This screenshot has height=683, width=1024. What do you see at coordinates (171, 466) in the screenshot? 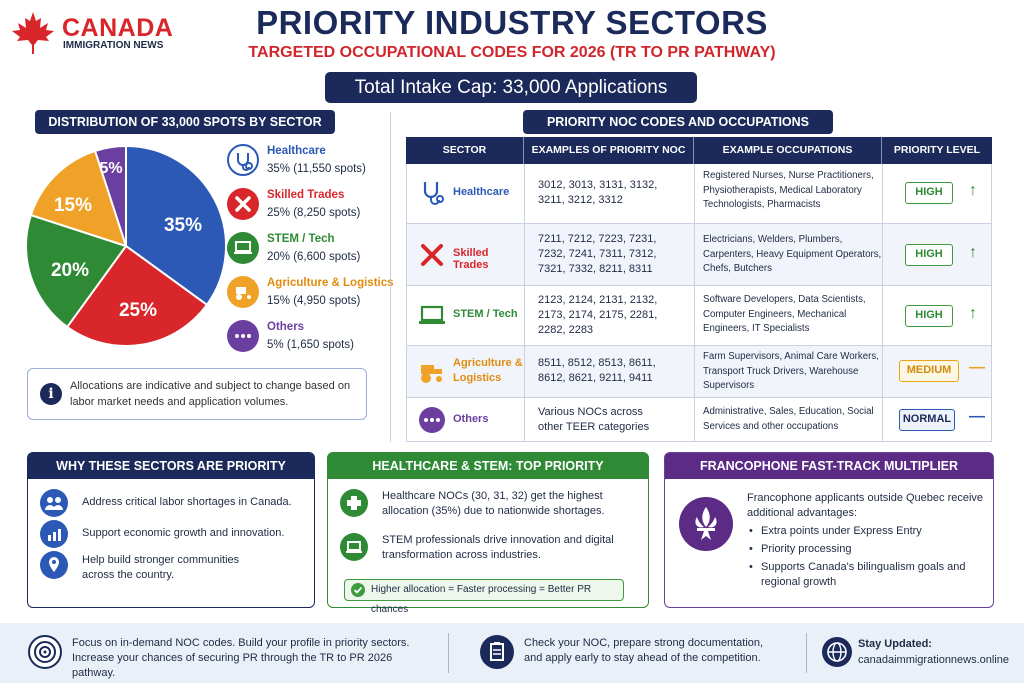
I see `why-heading: WHY THESE SECTORS ARE PRIORITY` at bounding box center [171, 466].